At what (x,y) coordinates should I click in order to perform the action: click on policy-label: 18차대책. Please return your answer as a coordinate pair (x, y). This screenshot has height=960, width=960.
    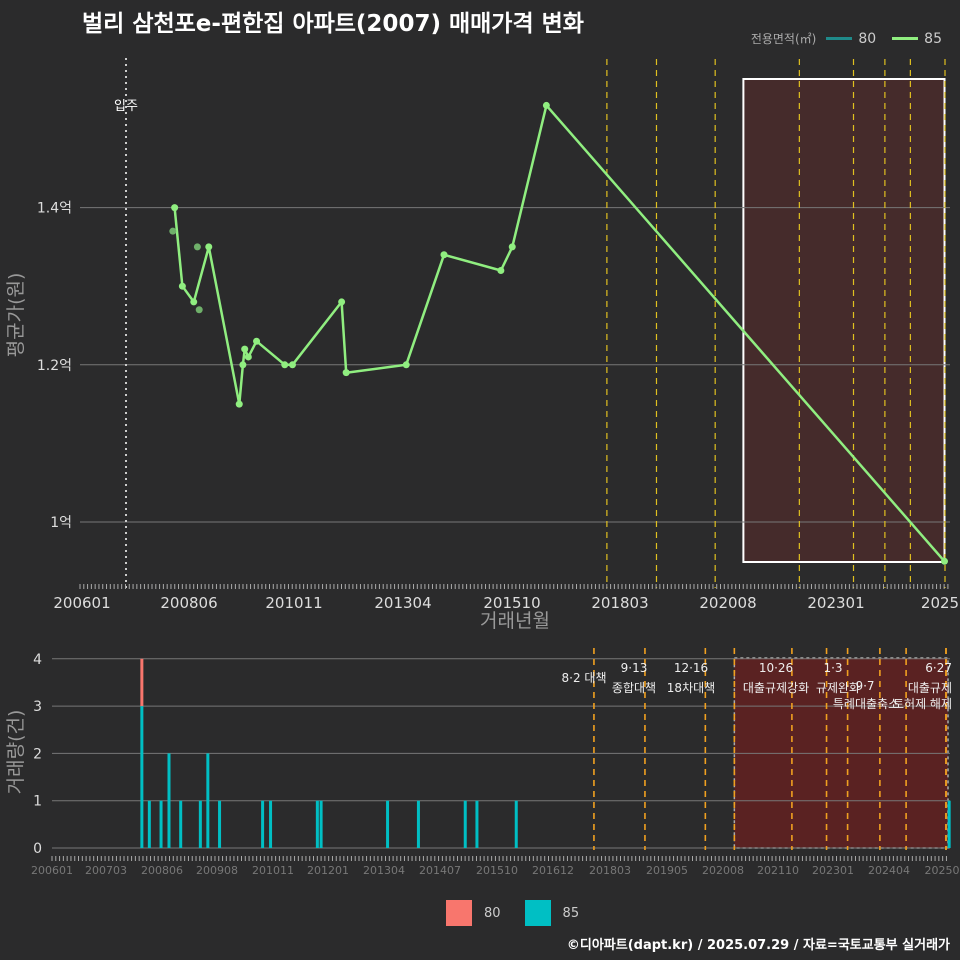
    Looking at the image, I should click on (691, 687).